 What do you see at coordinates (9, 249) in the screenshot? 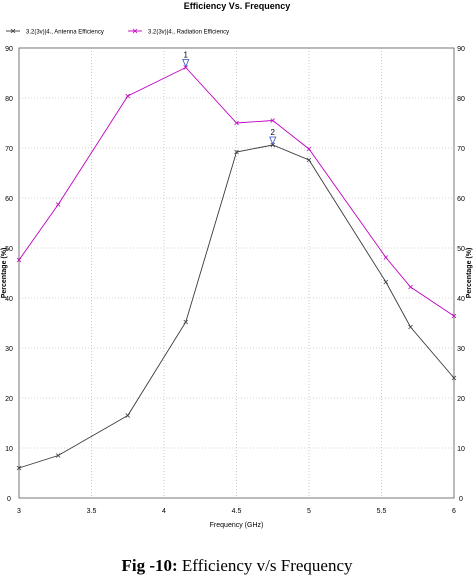
I see `y-tick-label-left: 50` at bounding box center [9, 249].